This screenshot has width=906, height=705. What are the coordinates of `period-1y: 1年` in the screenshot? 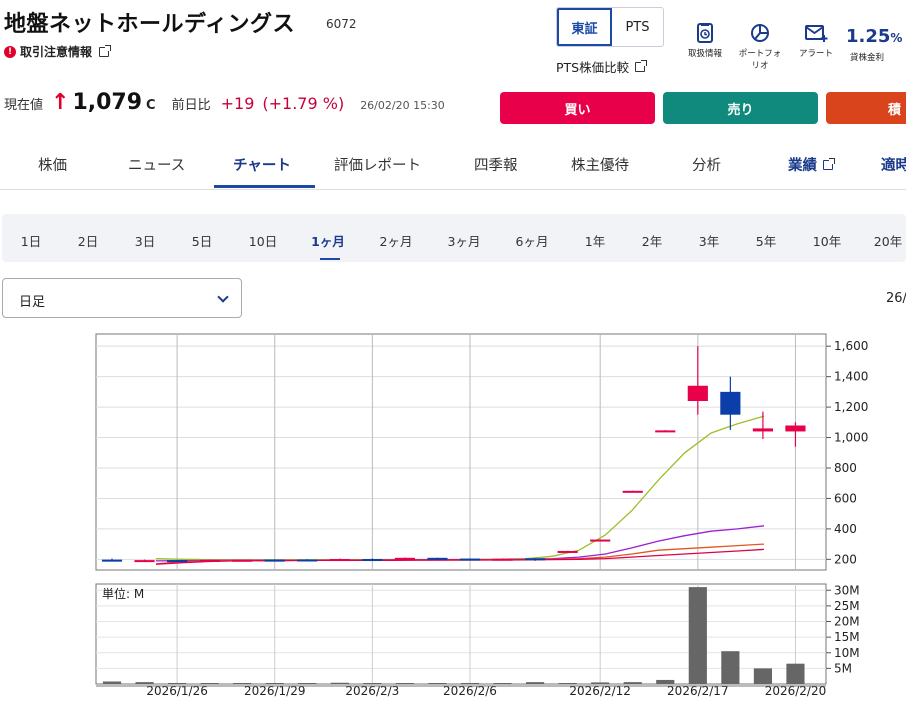 It's located at (595, 241).